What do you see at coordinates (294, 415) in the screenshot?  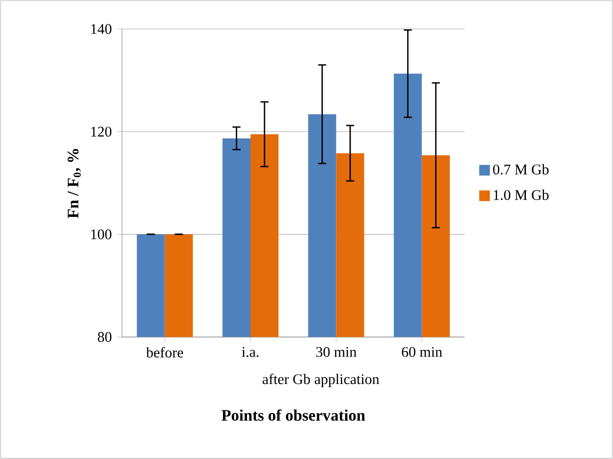 I see `x-axis-title: Points of observation` at bounding box center [294, 415].